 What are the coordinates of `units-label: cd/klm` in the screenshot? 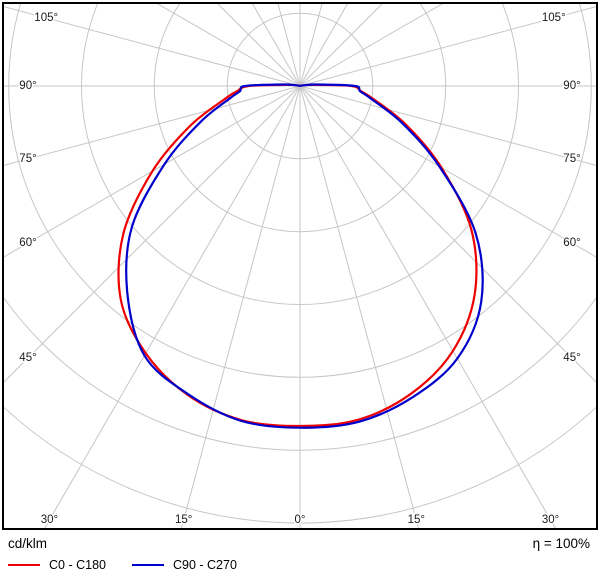 It's located at (28, 543).